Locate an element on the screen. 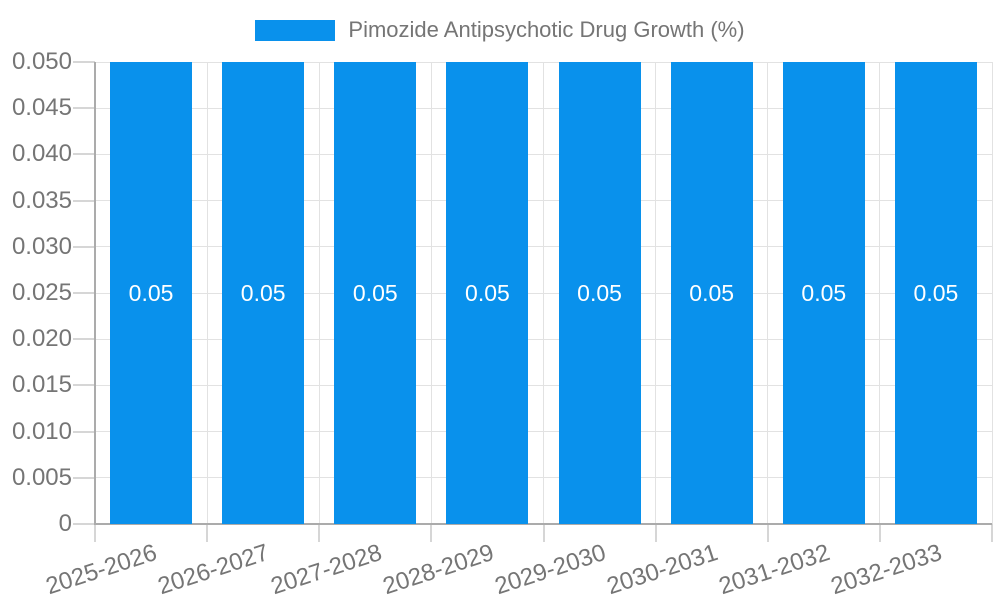 The width and height of the screenshot is (1000, 600). legend-label: Pimozide Antipsychotic Drug Growth (%) is located at coordinates (546, 29).